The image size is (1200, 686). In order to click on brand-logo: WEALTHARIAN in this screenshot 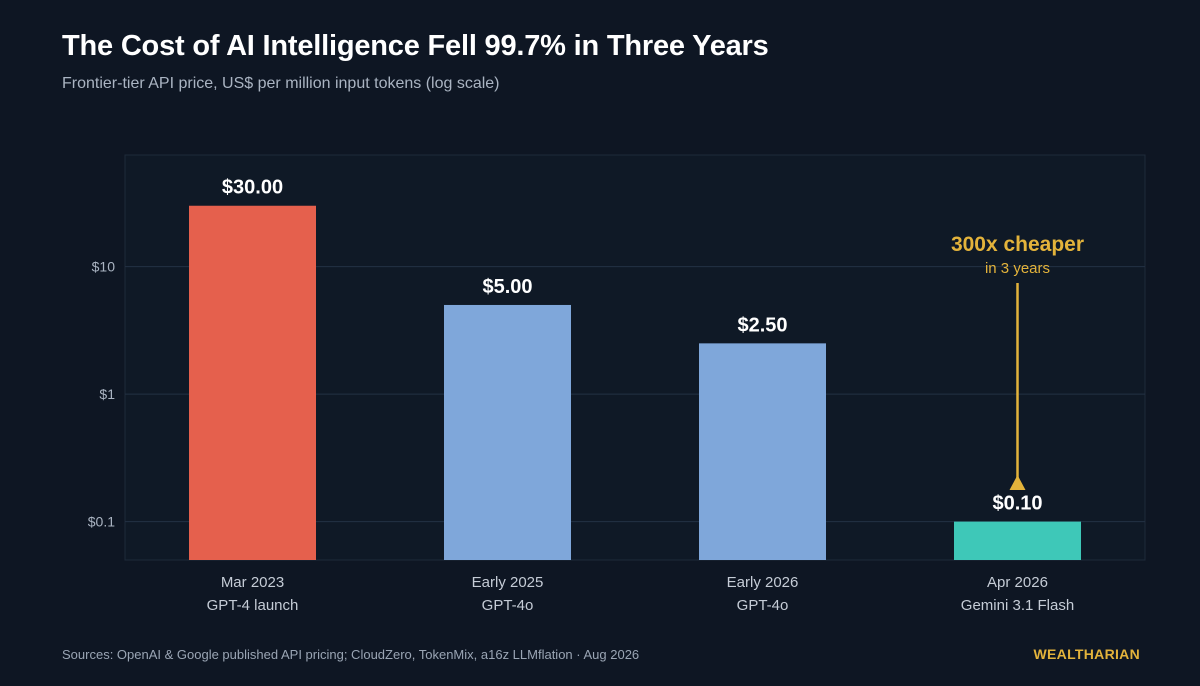, I will do `click(1086, 654)`.